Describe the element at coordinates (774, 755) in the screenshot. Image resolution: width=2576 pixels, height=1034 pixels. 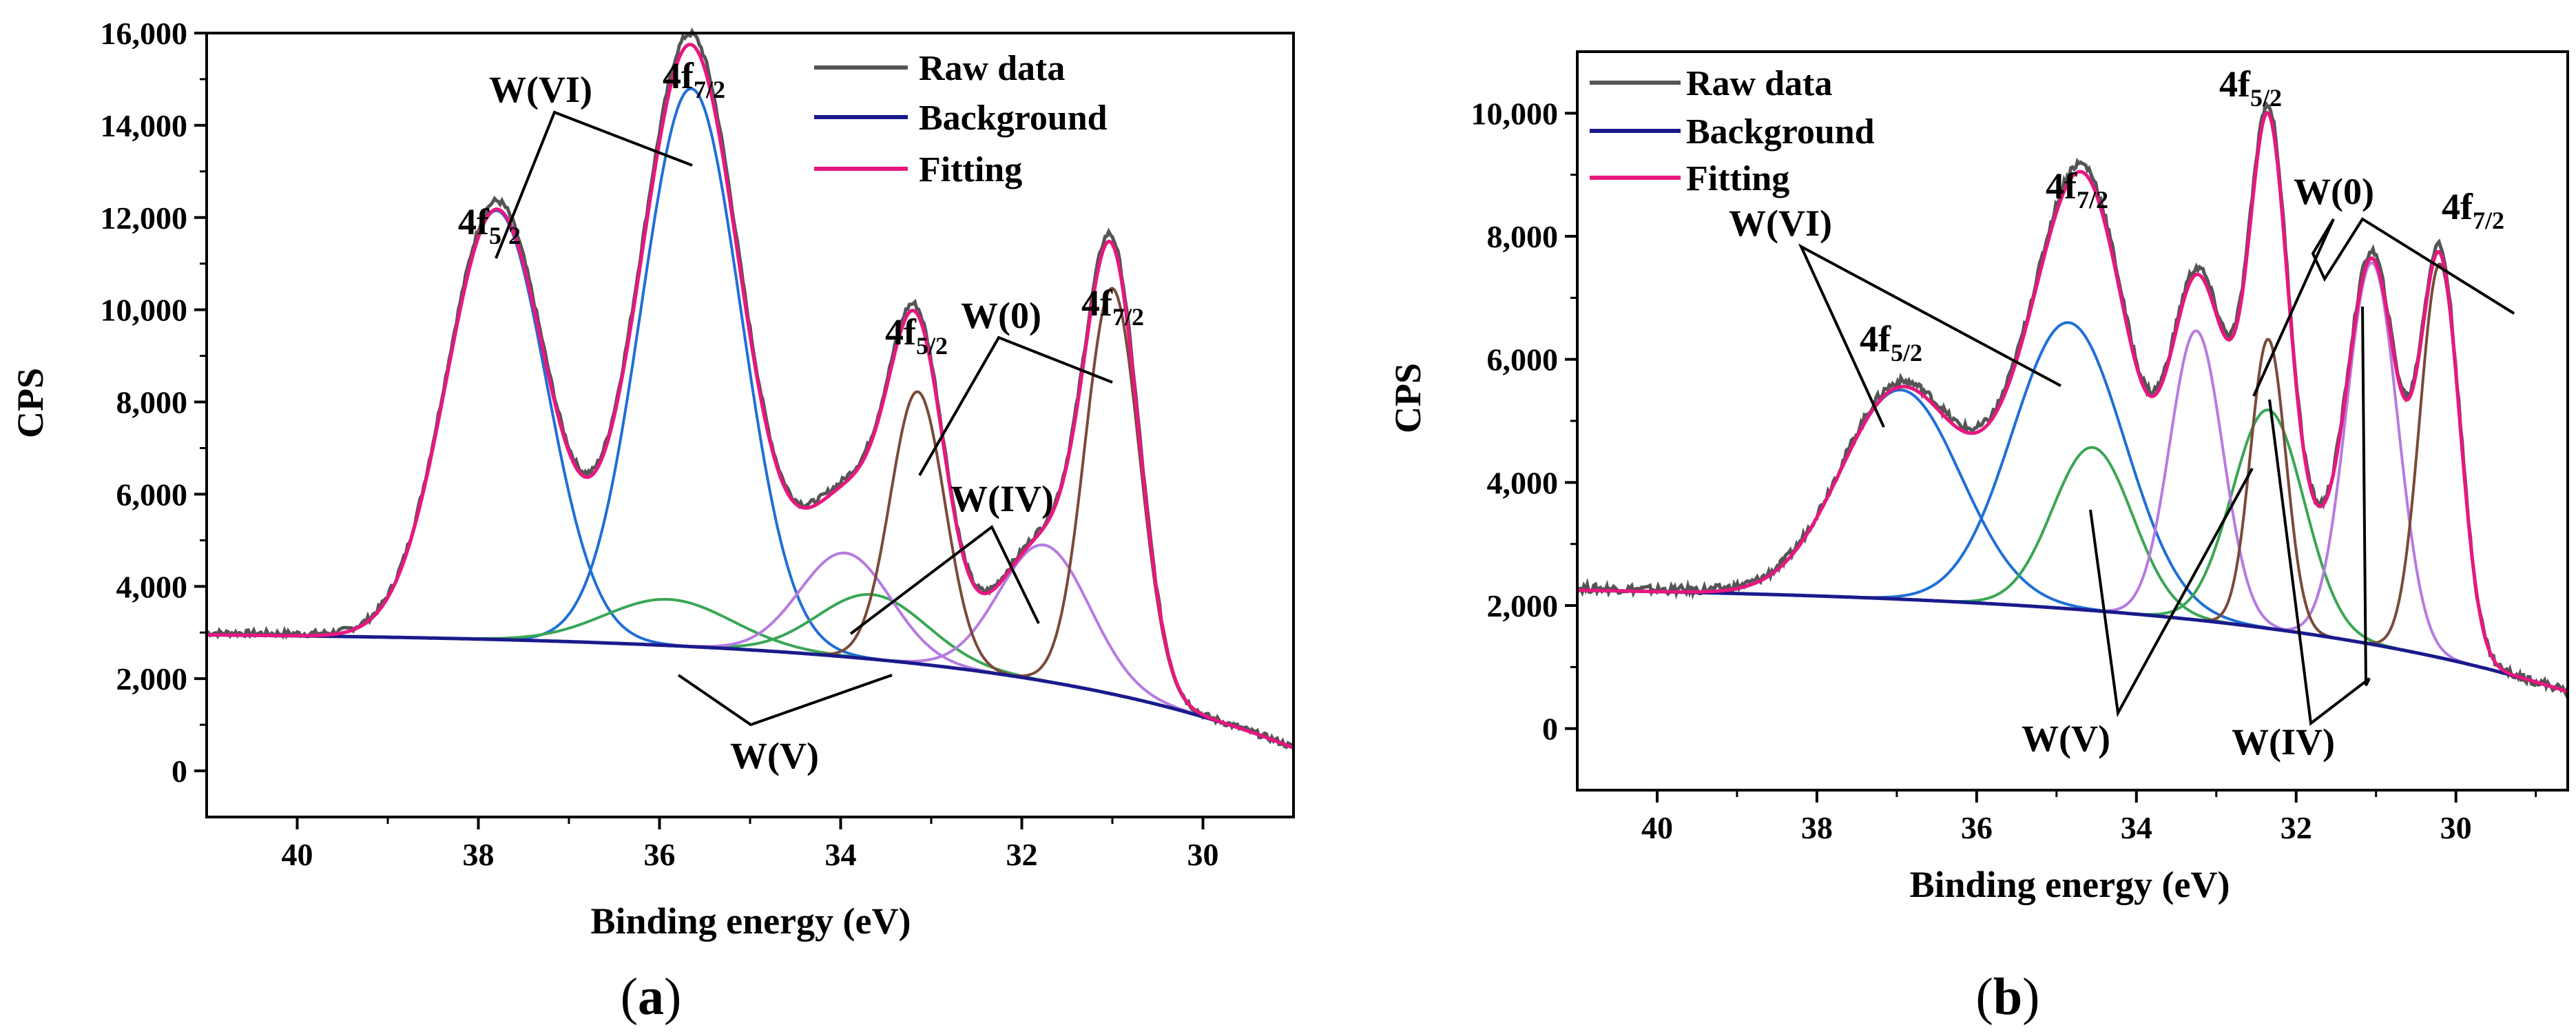
I see `a-w5-label: W(V)` at that location.